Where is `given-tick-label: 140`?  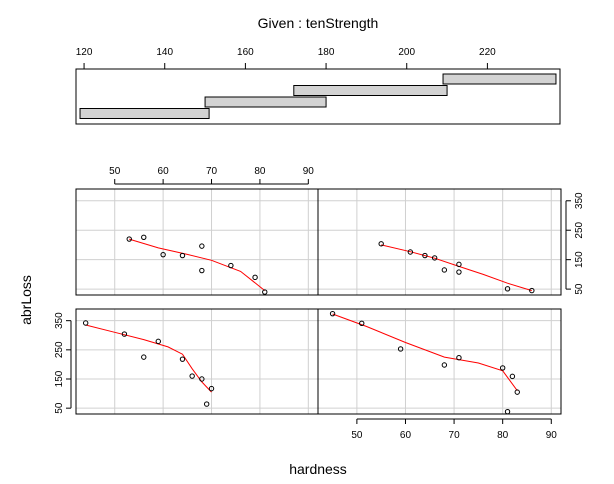 given-tick-label: 140 is located at coordinates (164, 52).